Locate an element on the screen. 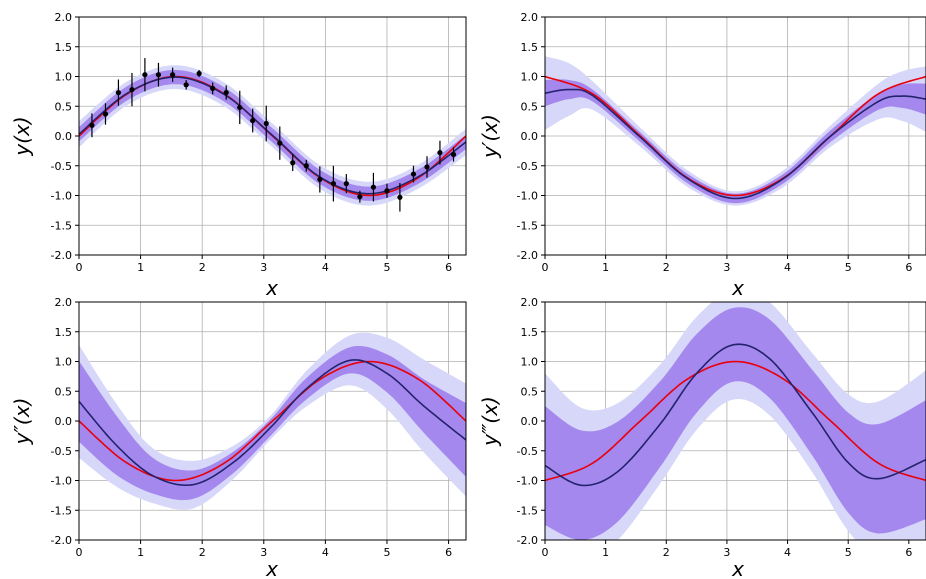 The height and width of the screenshot is (579, 926). x-tick-label: 1 is located at coordinates (140, 267).